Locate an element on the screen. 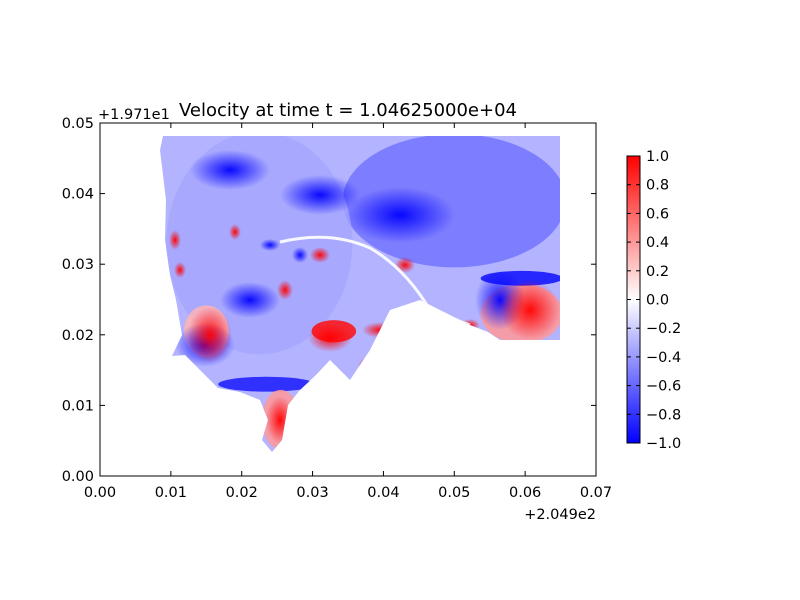 The image size is (800, 600). y-tick-label: 0.01 is located at coordinates (78, 406).